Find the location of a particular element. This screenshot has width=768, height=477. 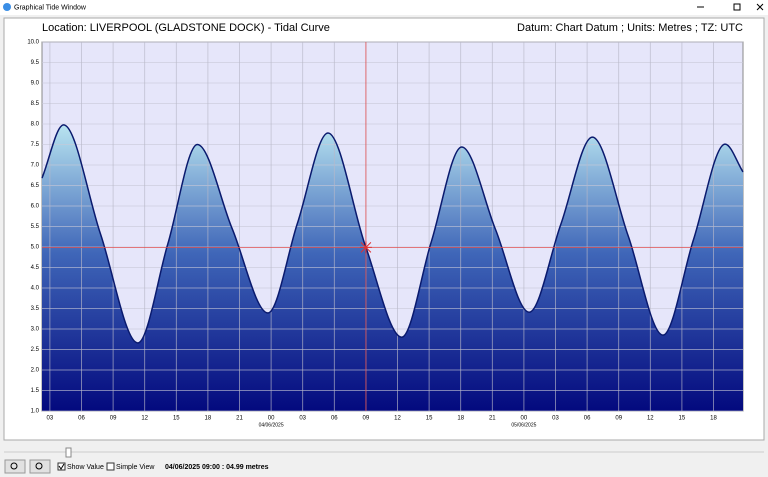

checkmark is located at coordinates (61, 466).